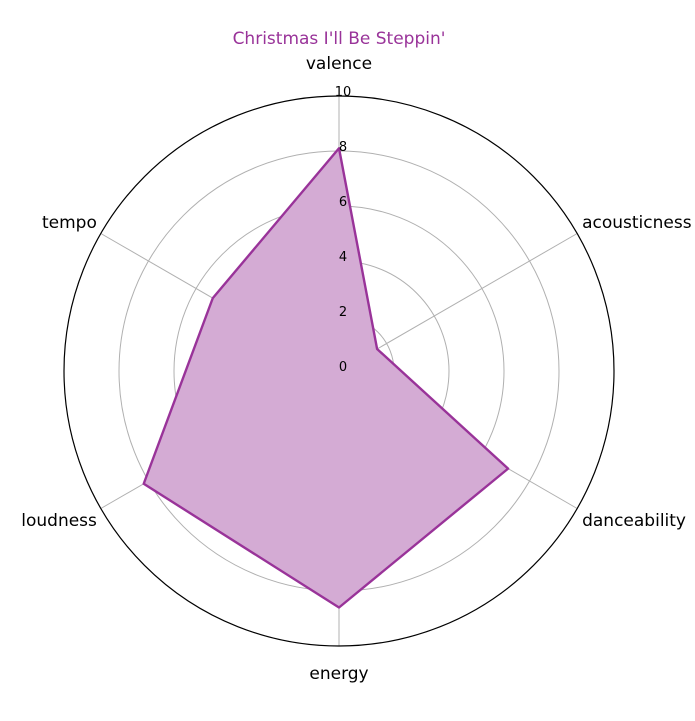 The width and height of the screenshot is (695, 721). What do you see at coordinates (634, 521) in the screenshot?
I see `axis-label-danceability: danceability` at bounding box center [634, 521].